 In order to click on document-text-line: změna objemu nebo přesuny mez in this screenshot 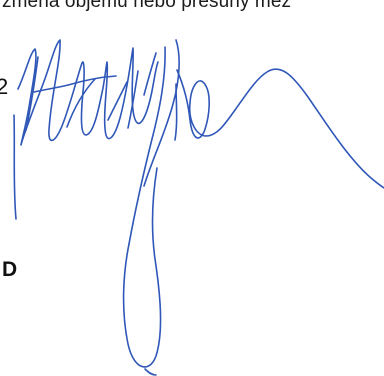, I will do `click(147, 6)`.